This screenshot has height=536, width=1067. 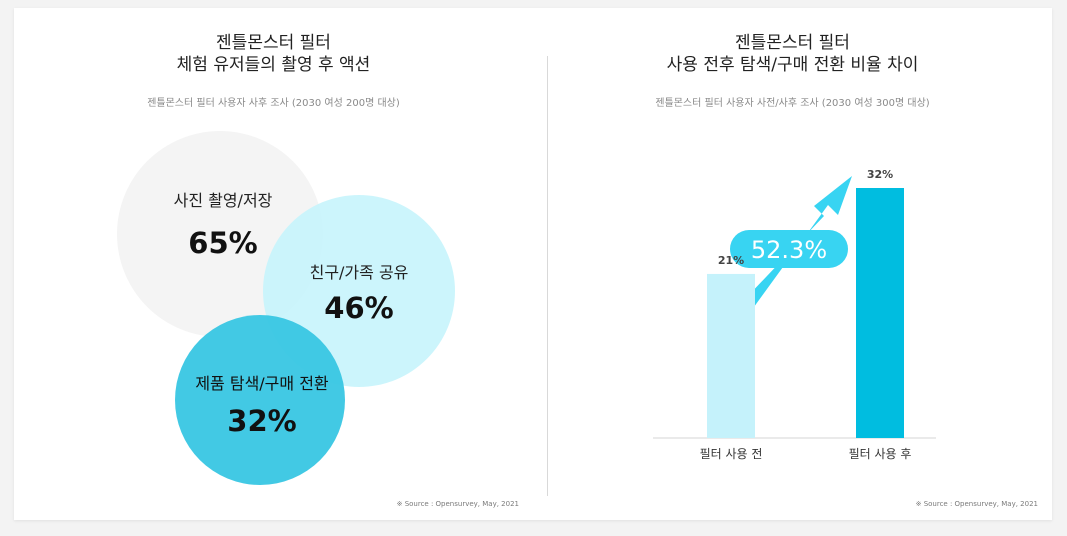 I want to click on value-label-before: 21%, so click(x=731, y=260).